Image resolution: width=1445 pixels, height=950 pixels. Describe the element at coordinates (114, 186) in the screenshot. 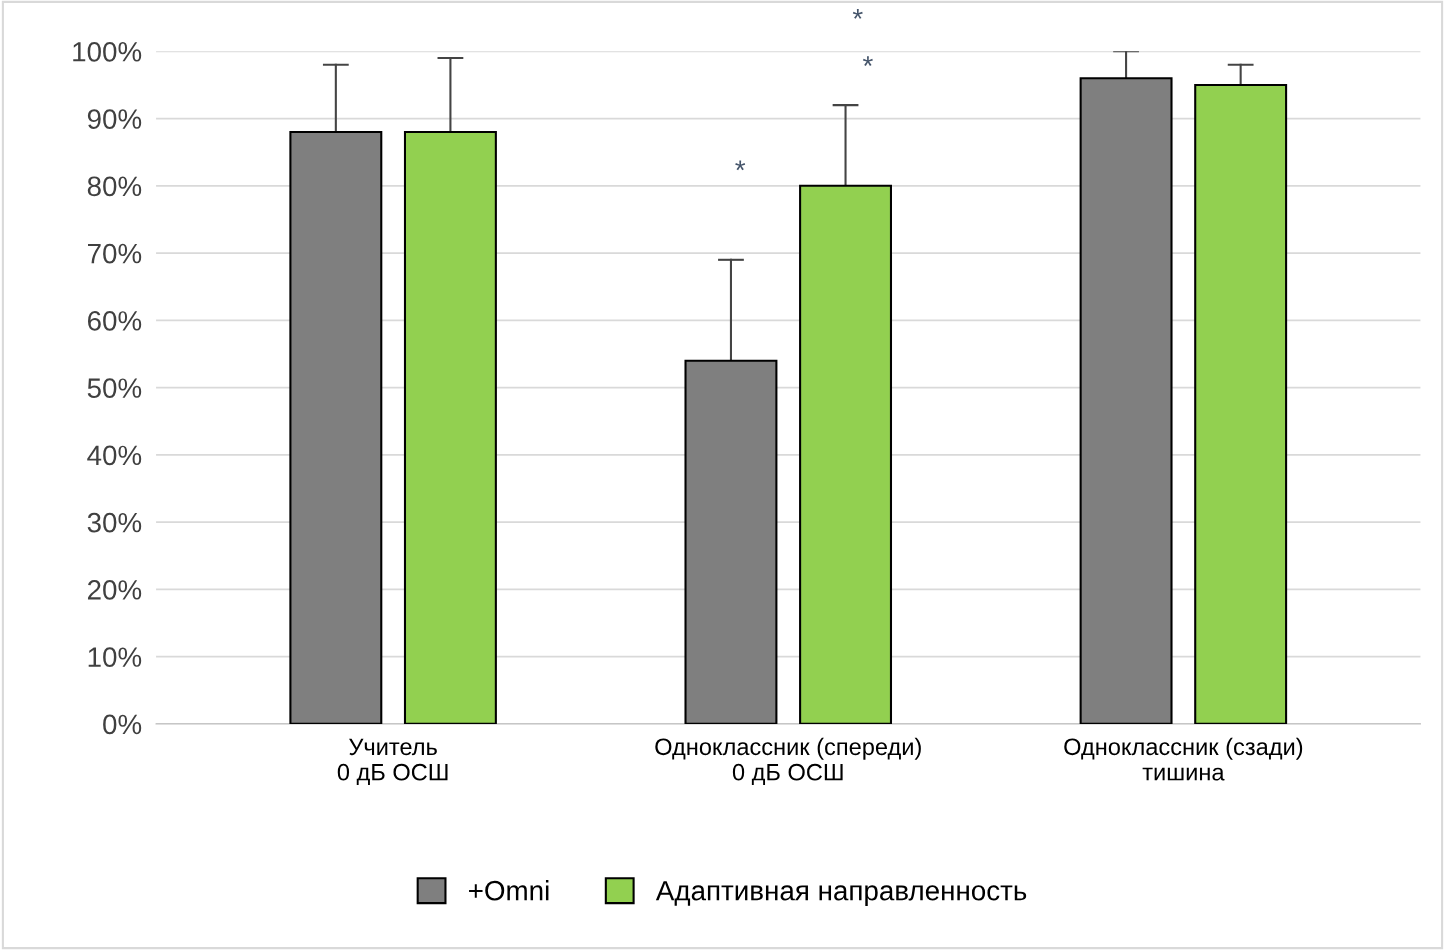

I see `y-tick-label: 80%` at that location.